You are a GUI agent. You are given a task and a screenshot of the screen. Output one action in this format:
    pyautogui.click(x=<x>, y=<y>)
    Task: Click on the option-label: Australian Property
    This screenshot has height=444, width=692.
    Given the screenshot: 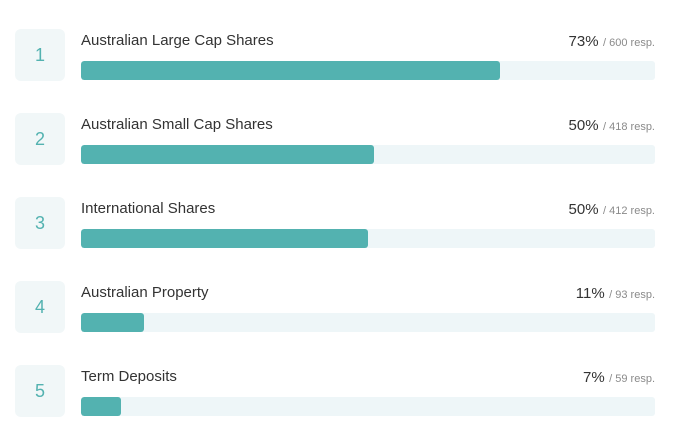 What is the action you would take?
    pyautogui.click(x=145, y=292)
    